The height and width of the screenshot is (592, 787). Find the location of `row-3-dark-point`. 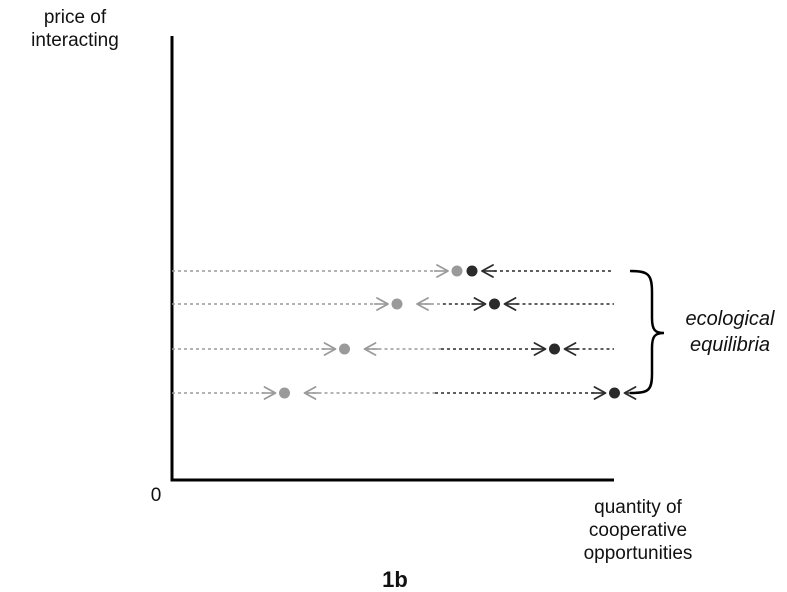

row-3-dark-point is located at coordinates (554, 349).